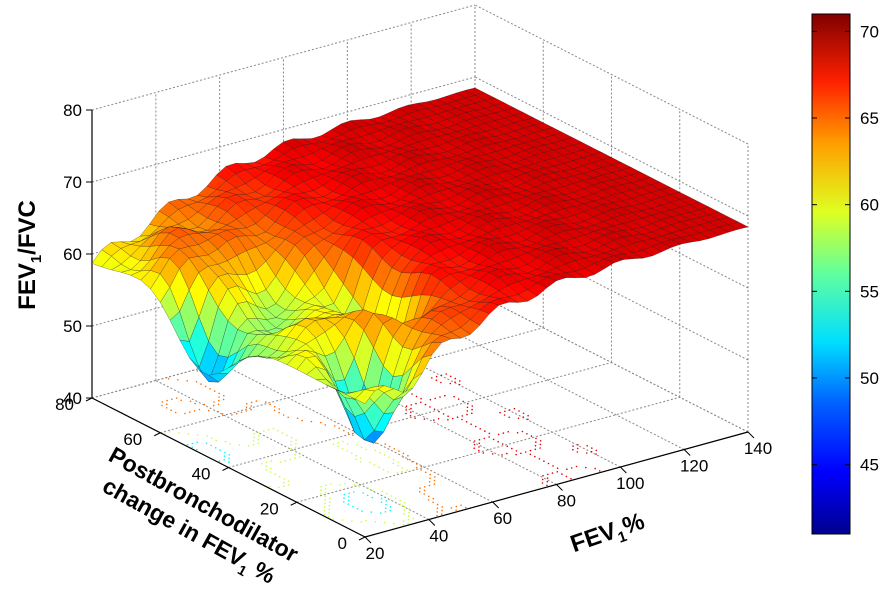  What do you see at coordinates (27, 227) in the screenshot?
I see `z-label-rest: /FVC` at bounding box center [27, 227].